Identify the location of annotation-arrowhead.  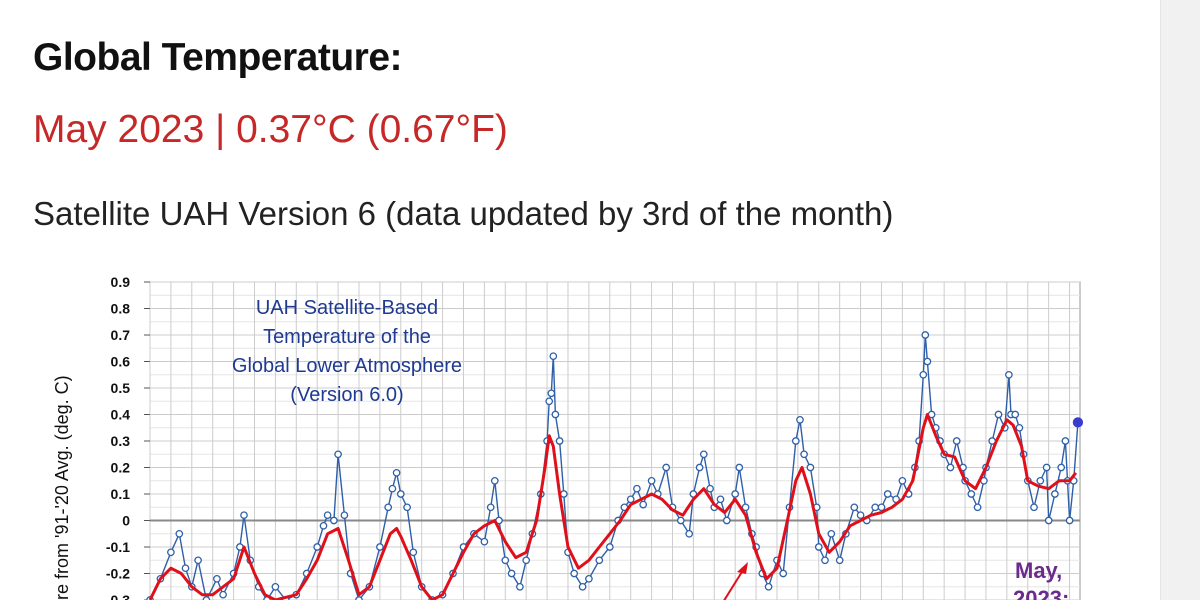
(742, 568).